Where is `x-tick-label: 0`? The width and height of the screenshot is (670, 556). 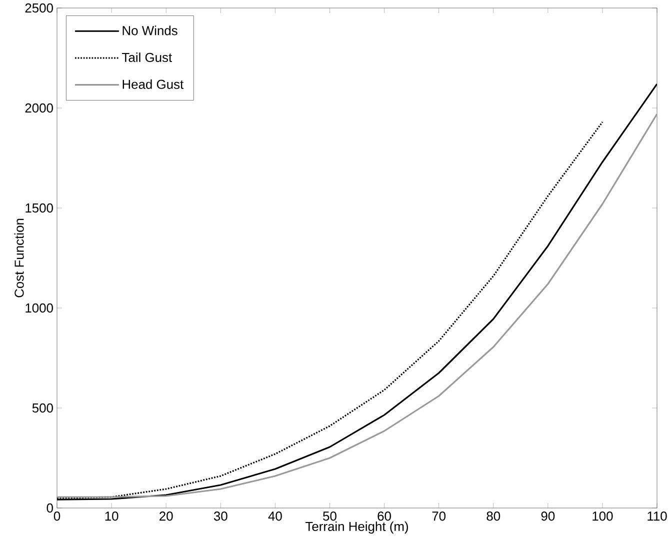
x-tick-label: 0 is located at coordinates (57, 516).